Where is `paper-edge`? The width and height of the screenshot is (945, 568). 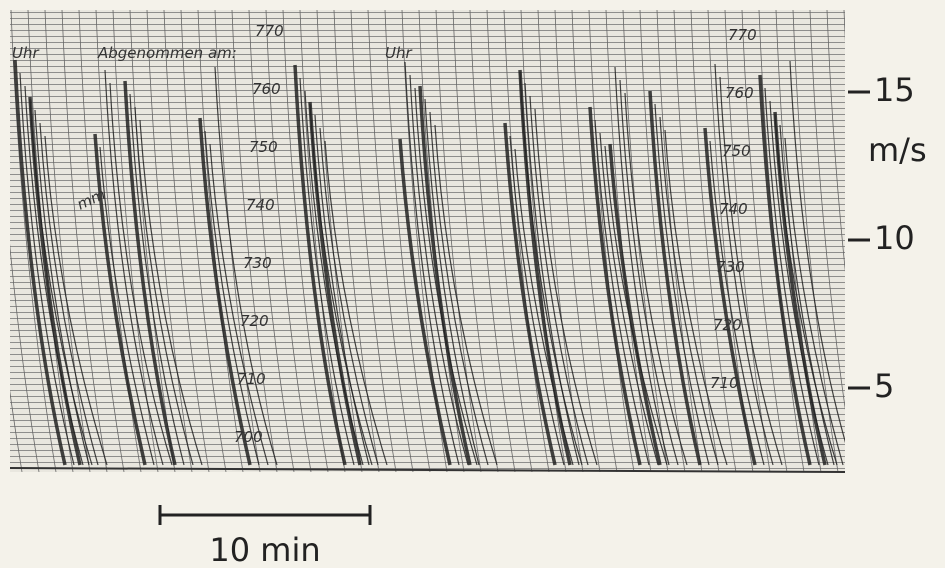 paper-edge is located at coordinates (427, 470).